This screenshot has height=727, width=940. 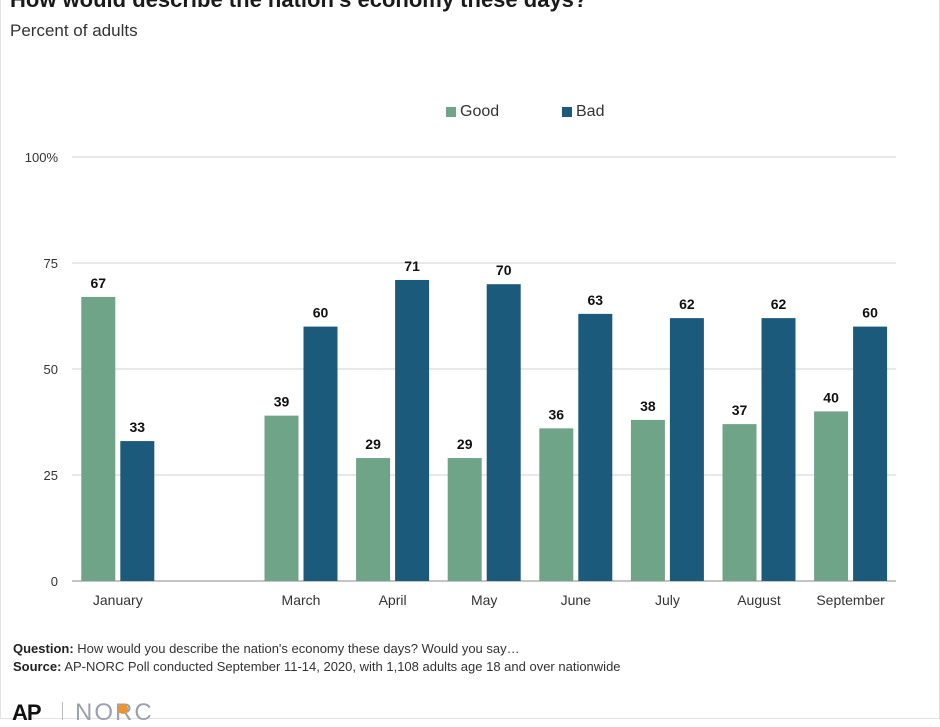 I want to click on legend-item-bad: Bad, so click(x=583, y=112).